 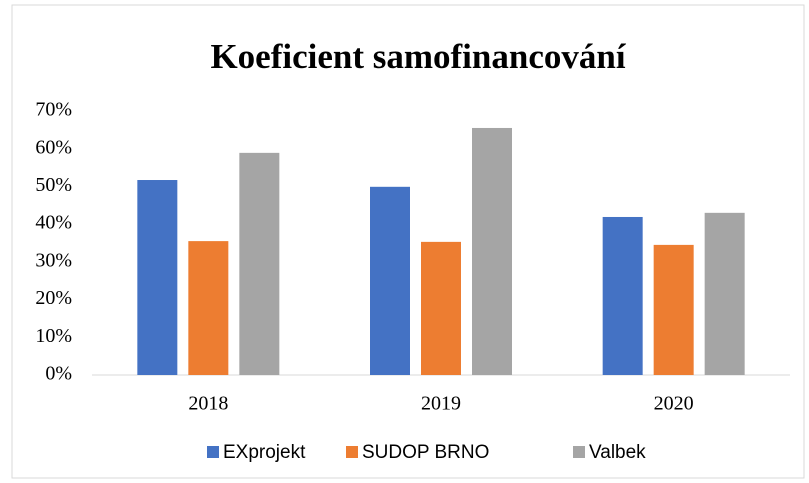 What do you see at coordinates (53, 298) in the screenshot?
I see `y-tick-label: 20%` at bounding box center [53, 298].